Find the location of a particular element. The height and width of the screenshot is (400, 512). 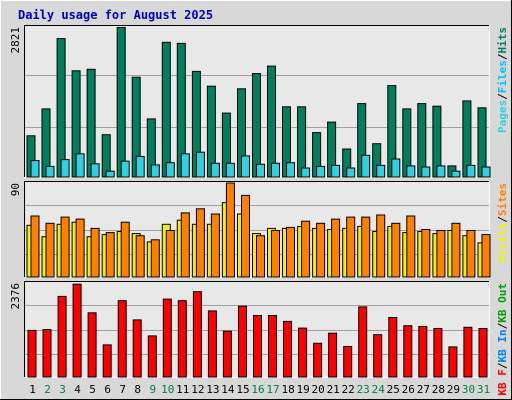

legend-entry: KB F is located at coordinates (502, 382).